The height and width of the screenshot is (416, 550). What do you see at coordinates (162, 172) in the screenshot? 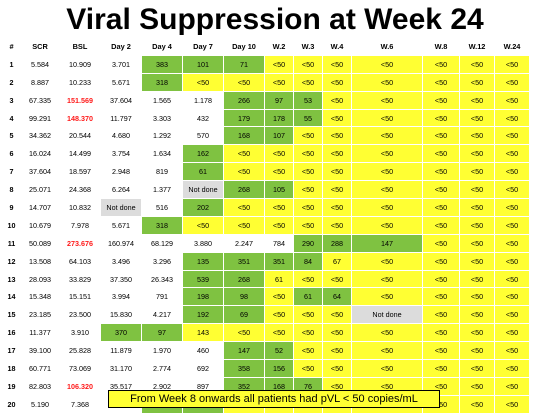
I see `viral-load-cell: 819` at bounding box center [162, 172].